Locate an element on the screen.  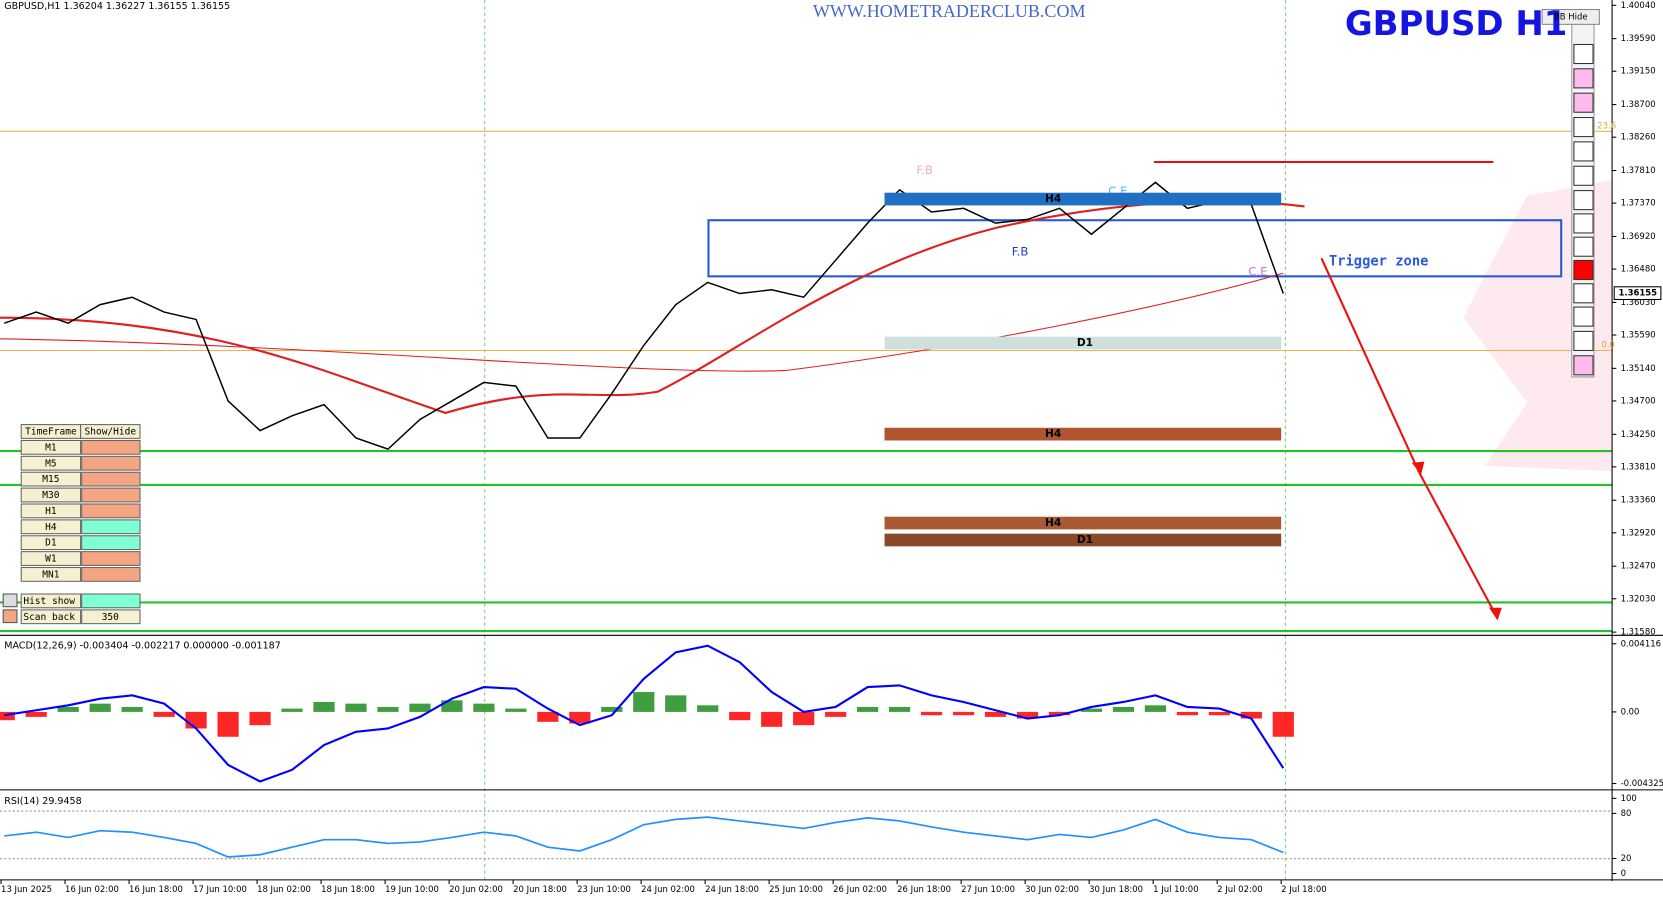
hist-show-text: Hist show is located at coordinates (49, 601).